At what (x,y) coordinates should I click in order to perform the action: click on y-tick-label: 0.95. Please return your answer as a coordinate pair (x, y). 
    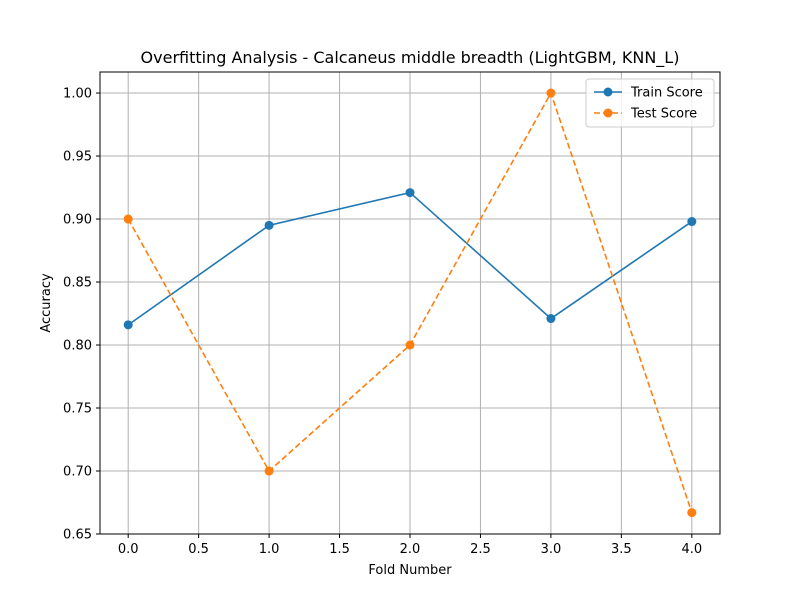
    Looking at the image, I should click on (77, 157).